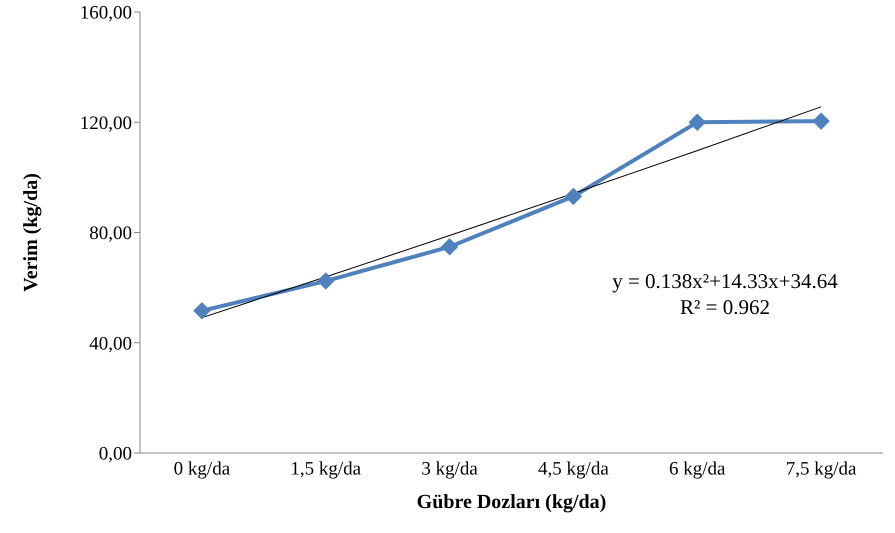  Describe the element at coordinates (725, 281) in the screenshot. I see `annotation: y = 0.138x²+14.33x+34.64` at that location.